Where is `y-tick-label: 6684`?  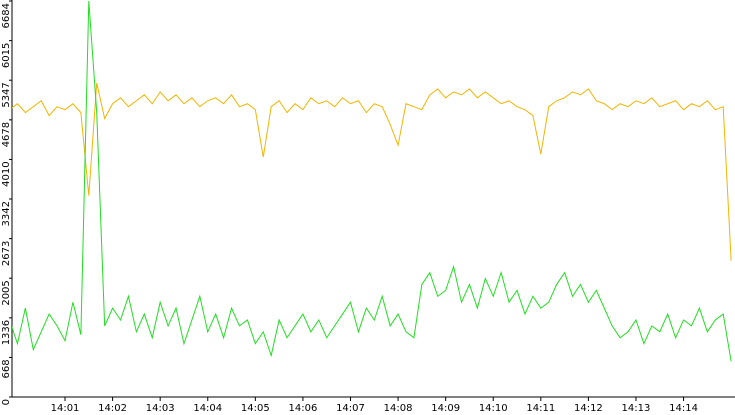
y-tick-label: 6684 is located at coordinates (6, 15).